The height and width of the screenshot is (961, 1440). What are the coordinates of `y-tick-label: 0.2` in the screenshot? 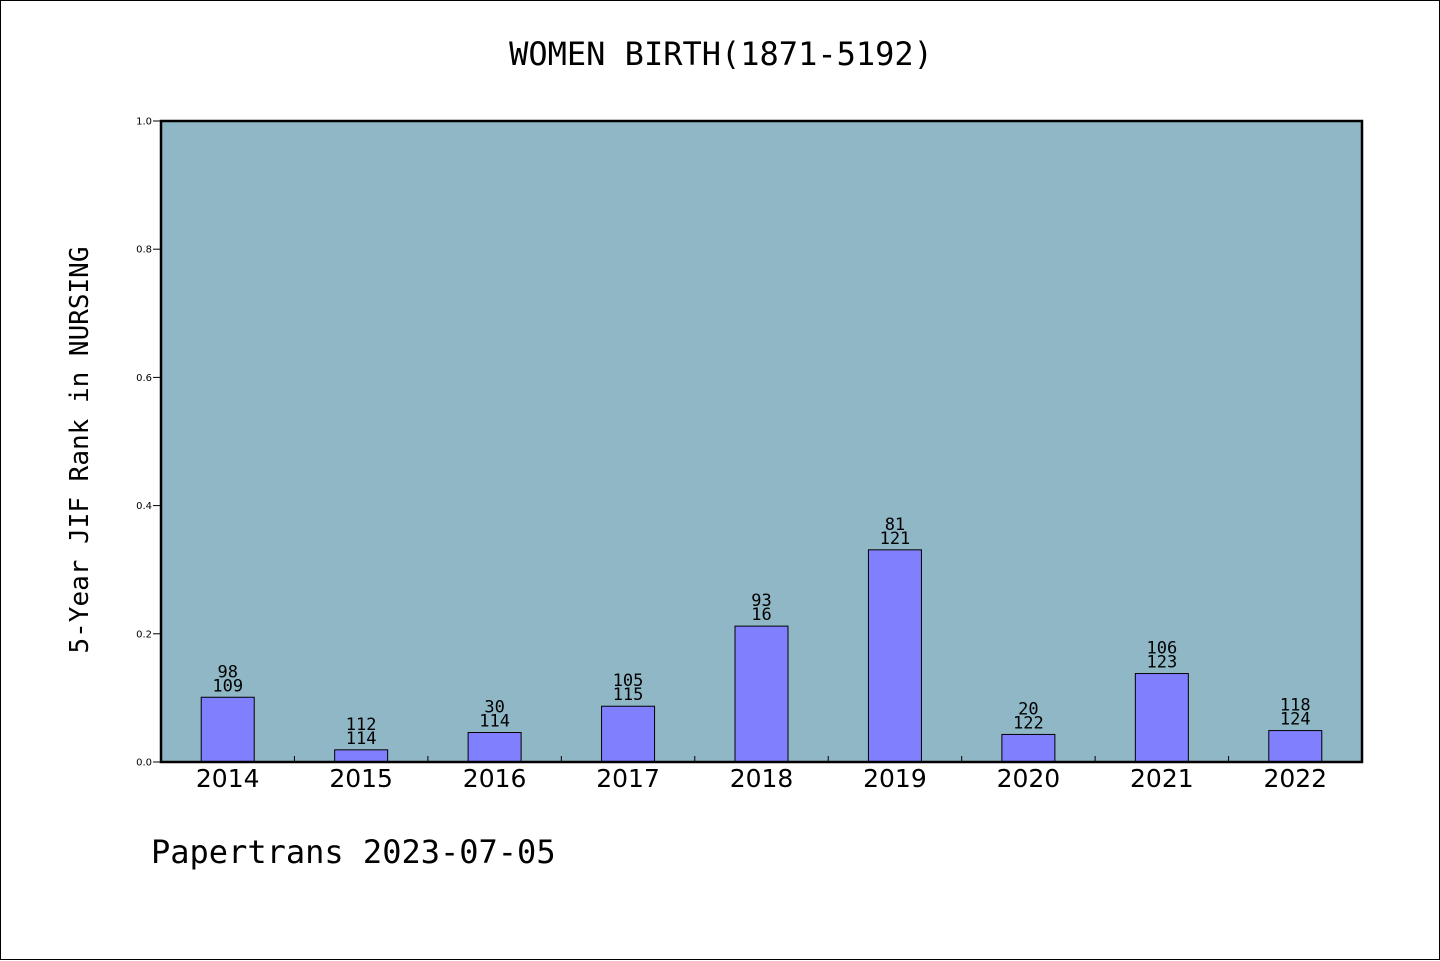 It's located at (144, 634).